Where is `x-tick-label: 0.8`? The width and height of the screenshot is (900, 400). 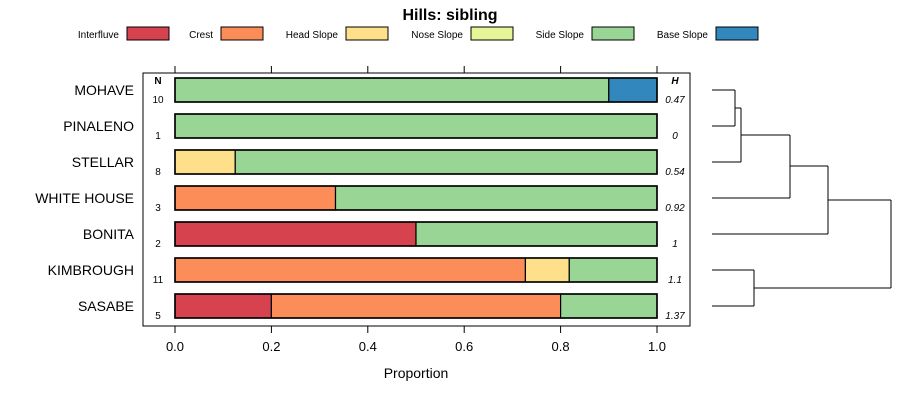
x-tick-label: 0.8 is located at coordinates (561, 346).